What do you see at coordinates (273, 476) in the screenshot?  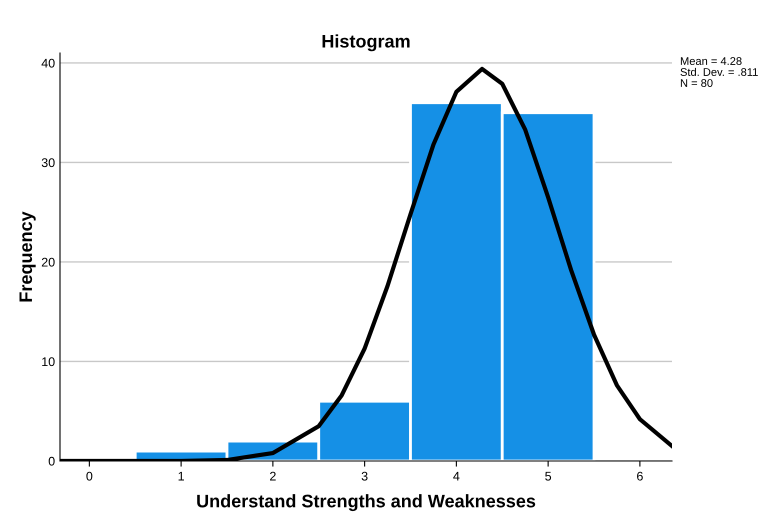 I see `x-tick-label: 2` at bounding box center [273, 476].